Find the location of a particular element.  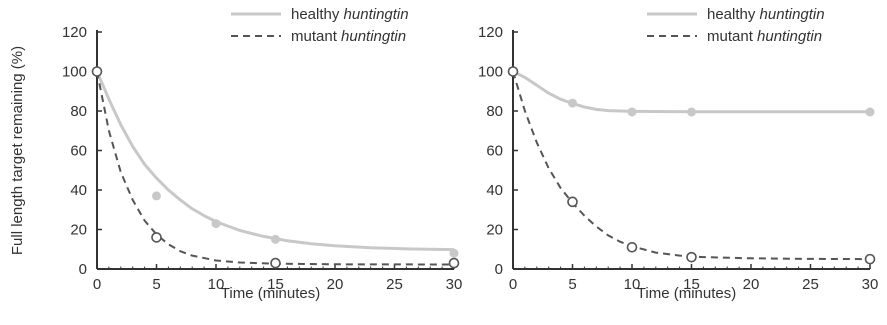

series-healthy is located at coordinates (691, 92).